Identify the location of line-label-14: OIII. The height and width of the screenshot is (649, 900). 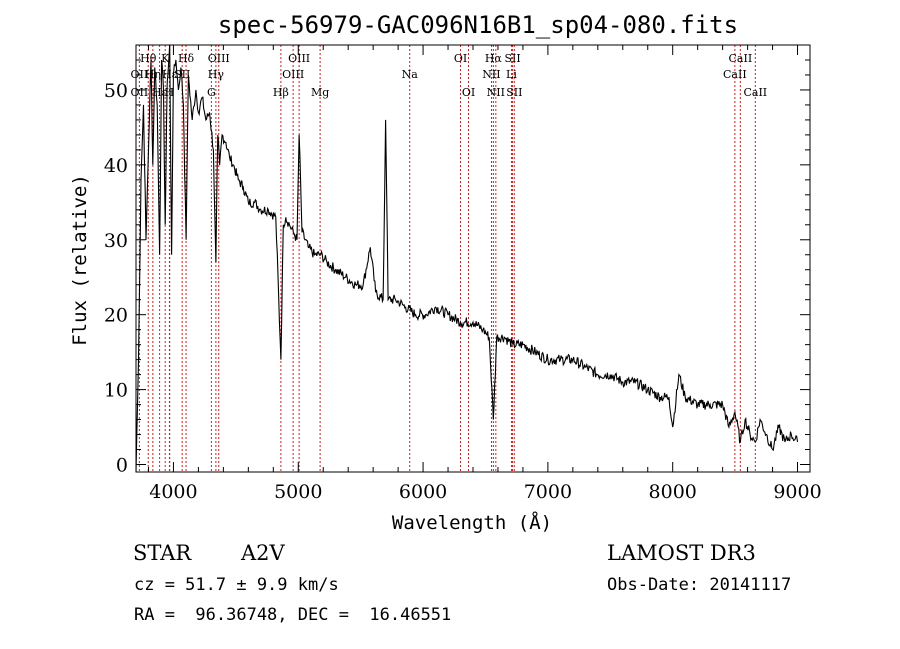
(299, 58).